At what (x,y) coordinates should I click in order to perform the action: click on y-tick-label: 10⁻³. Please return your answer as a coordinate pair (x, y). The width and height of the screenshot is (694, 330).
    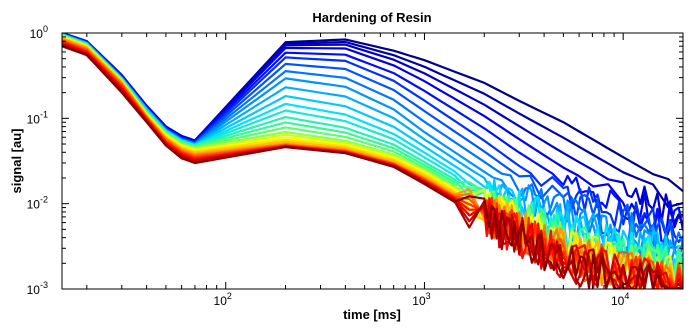
    Looking at the image, I should click on (37, 288).